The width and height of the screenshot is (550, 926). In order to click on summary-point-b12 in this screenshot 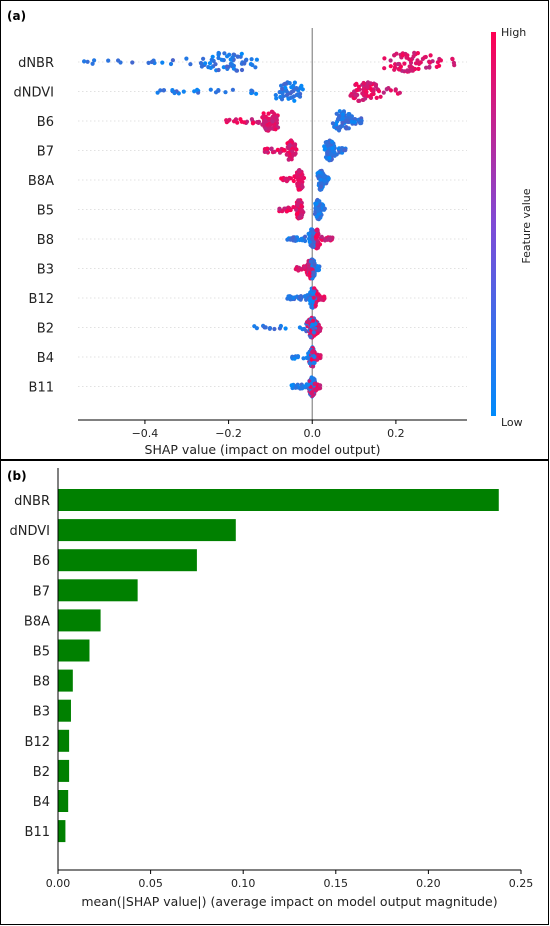, I will do `click(313, 297)`.